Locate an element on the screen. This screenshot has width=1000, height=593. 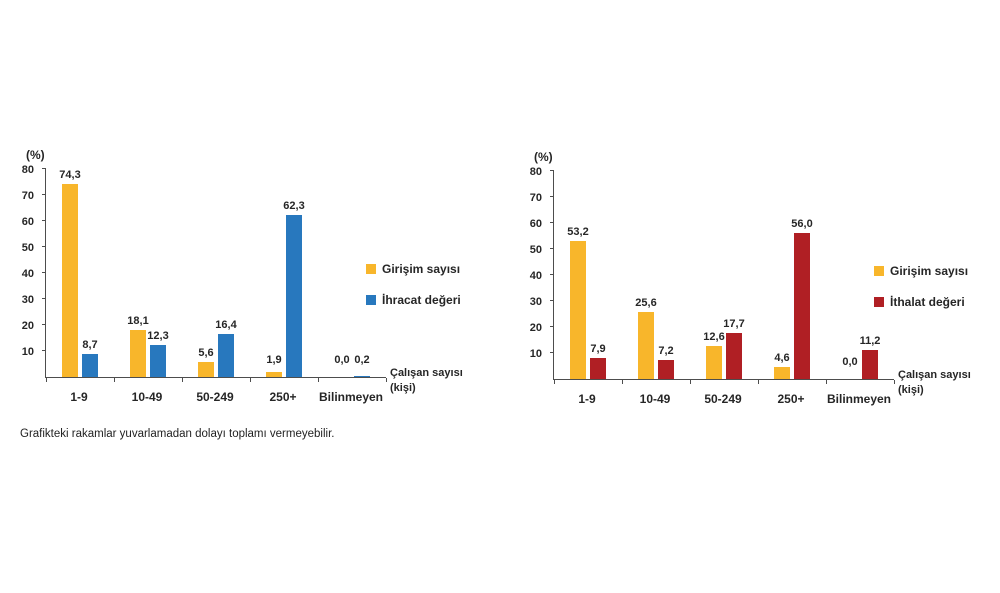
bar-value-label: 18,1 is located at coordinates (138, 321).